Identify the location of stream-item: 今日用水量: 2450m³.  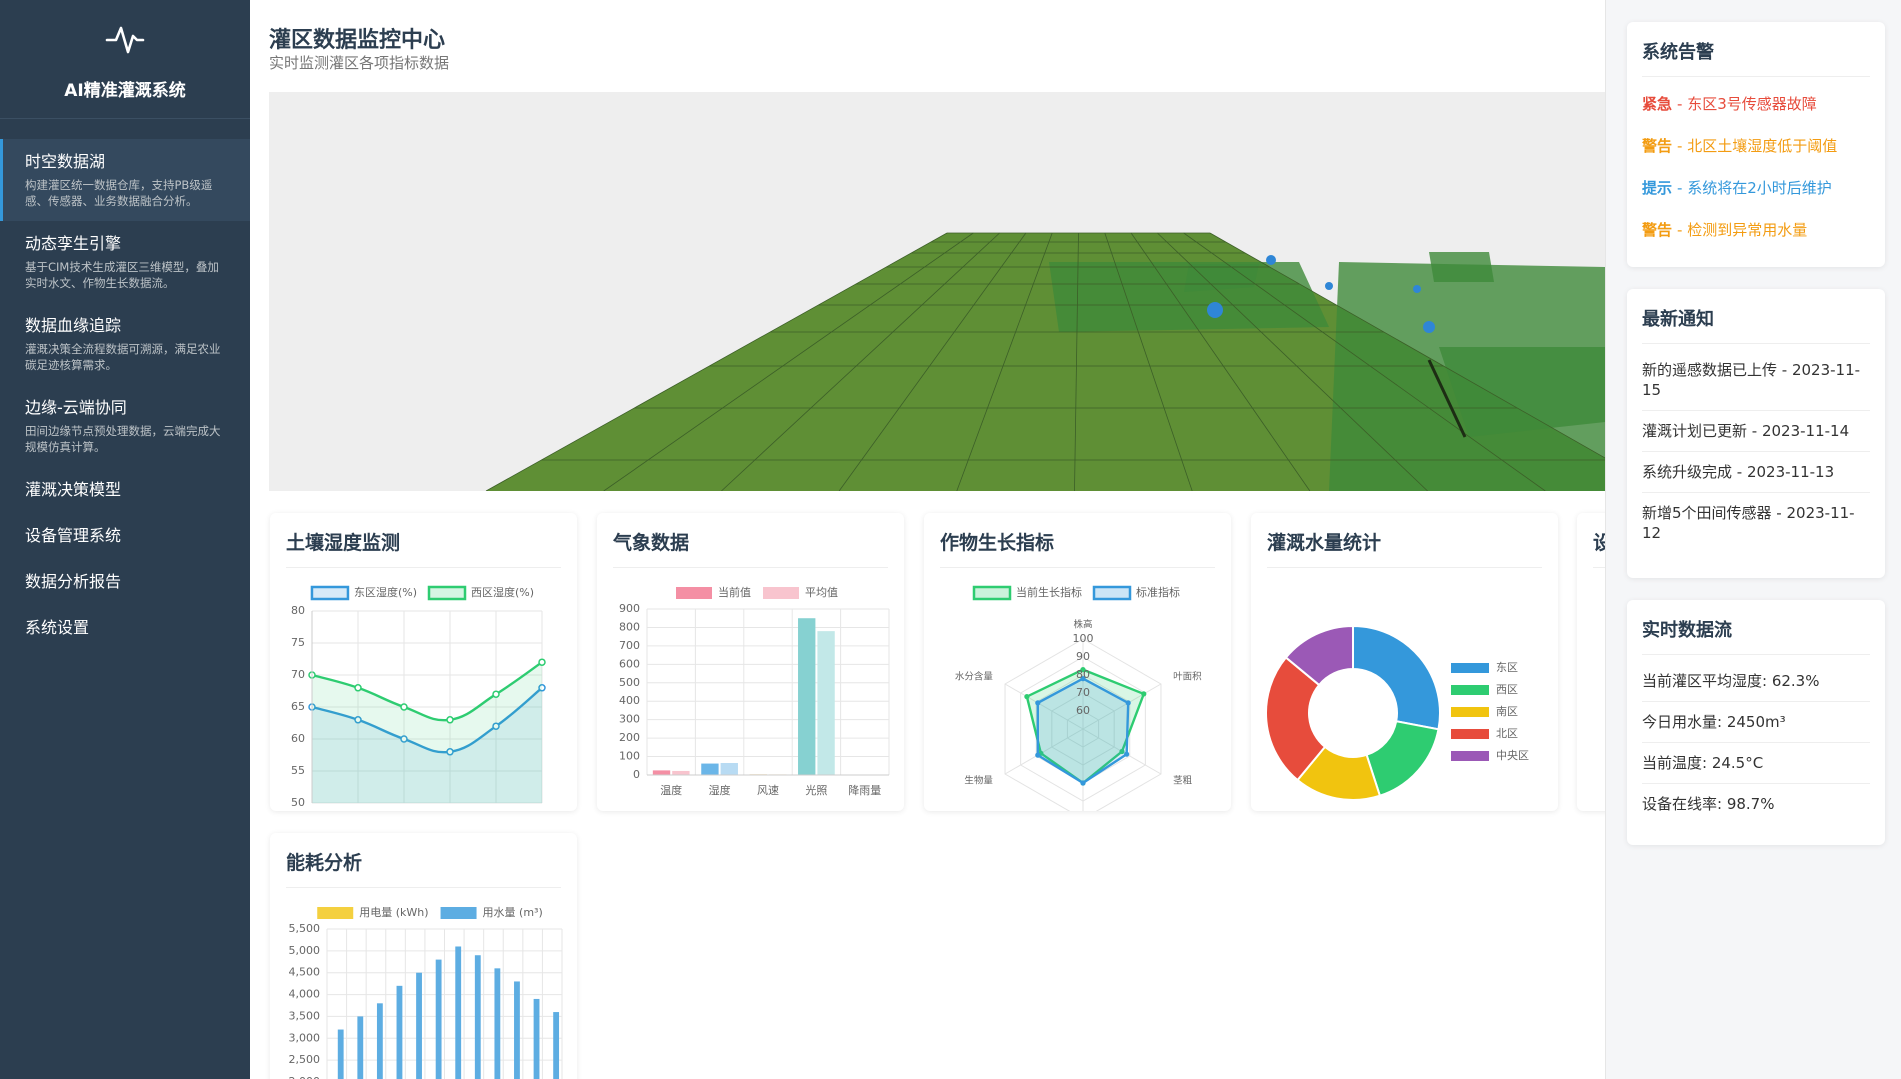
(1756, 722).